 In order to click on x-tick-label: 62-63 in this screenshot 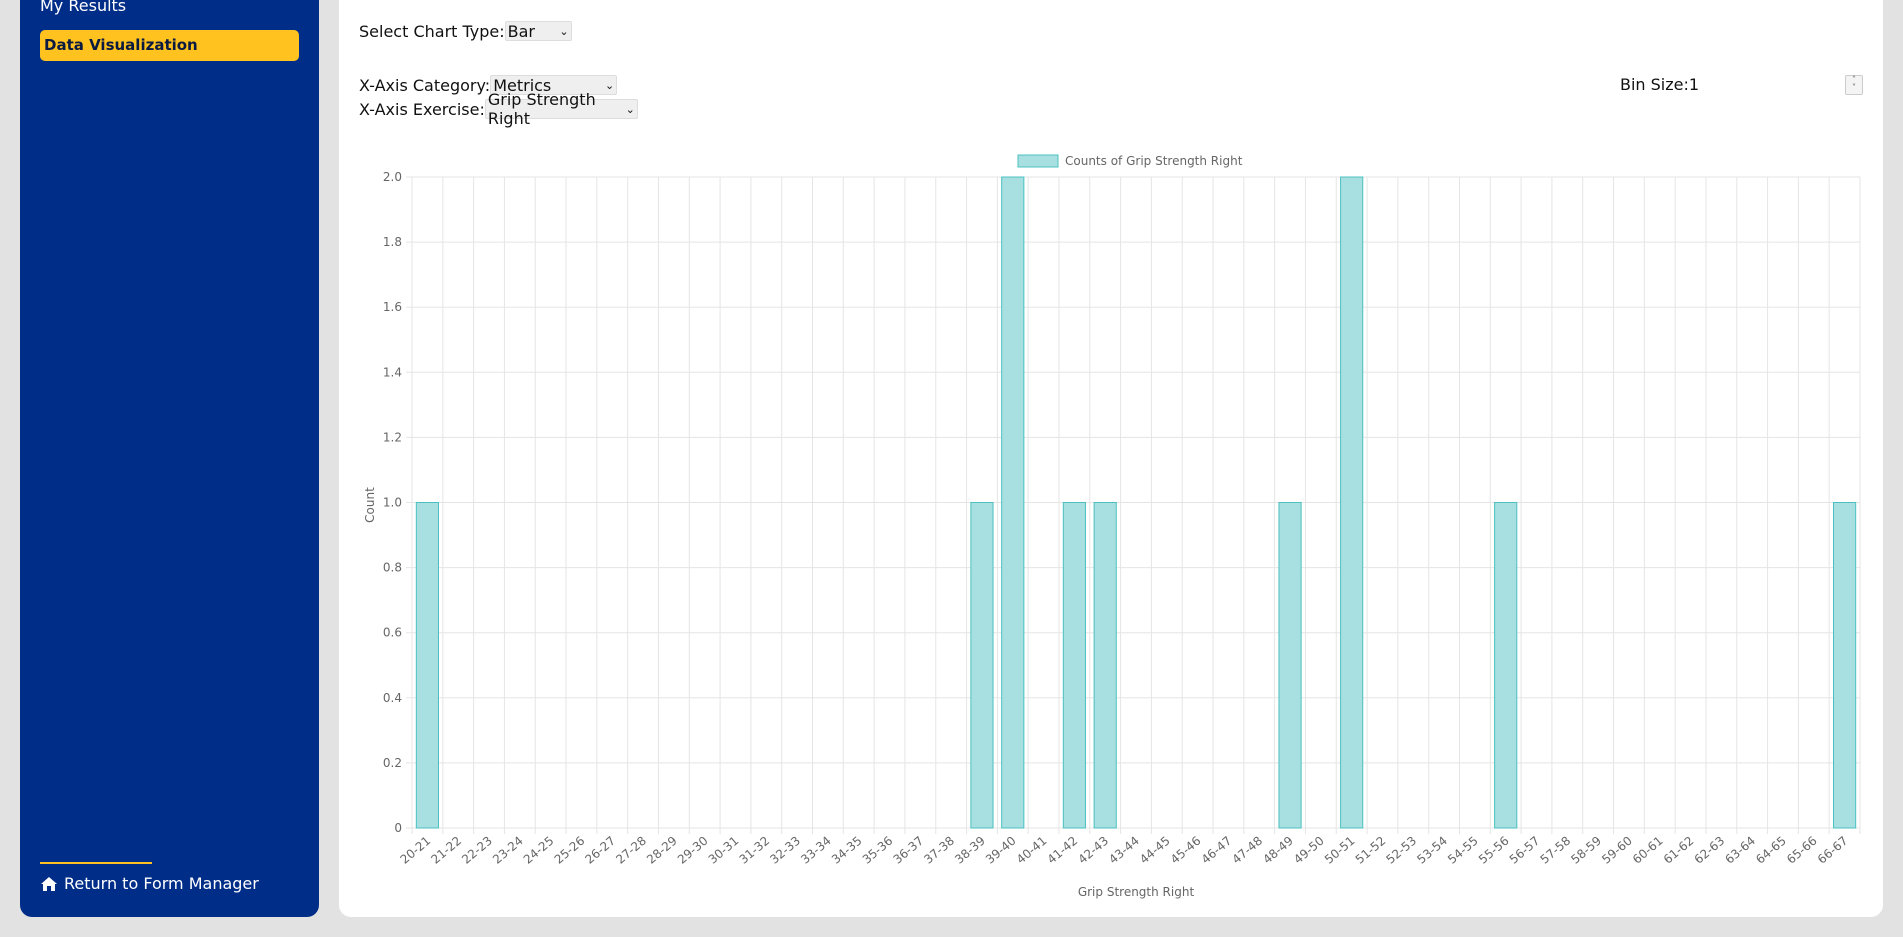, I will do `click(1710, 850)`.